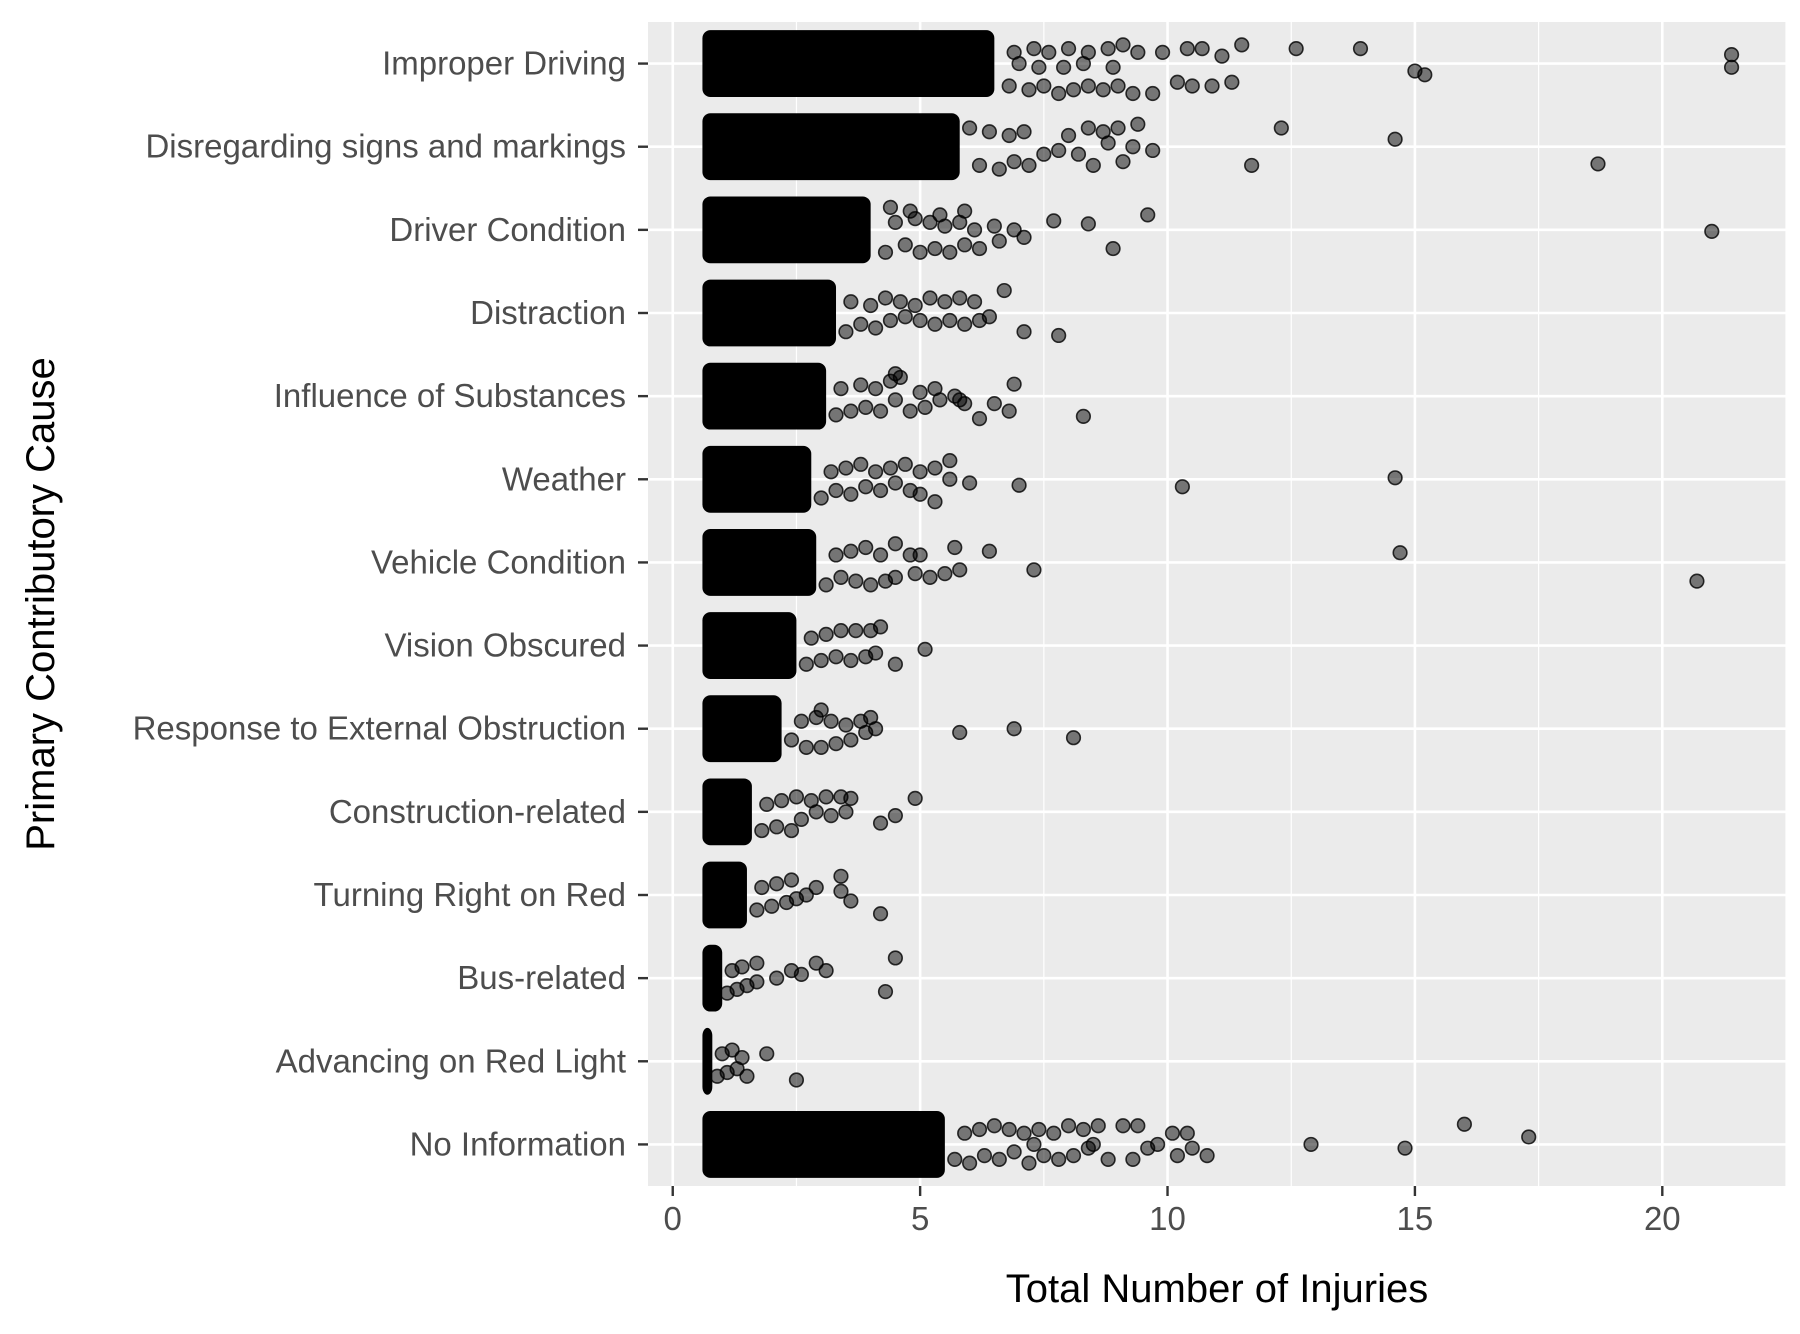 Image resolution: width=1800 pixels, height=1334 pixels. Describe the element at coordinates (505, 645) in the screenshot. I see `y-tick-label: Vision Obscured` at that location.